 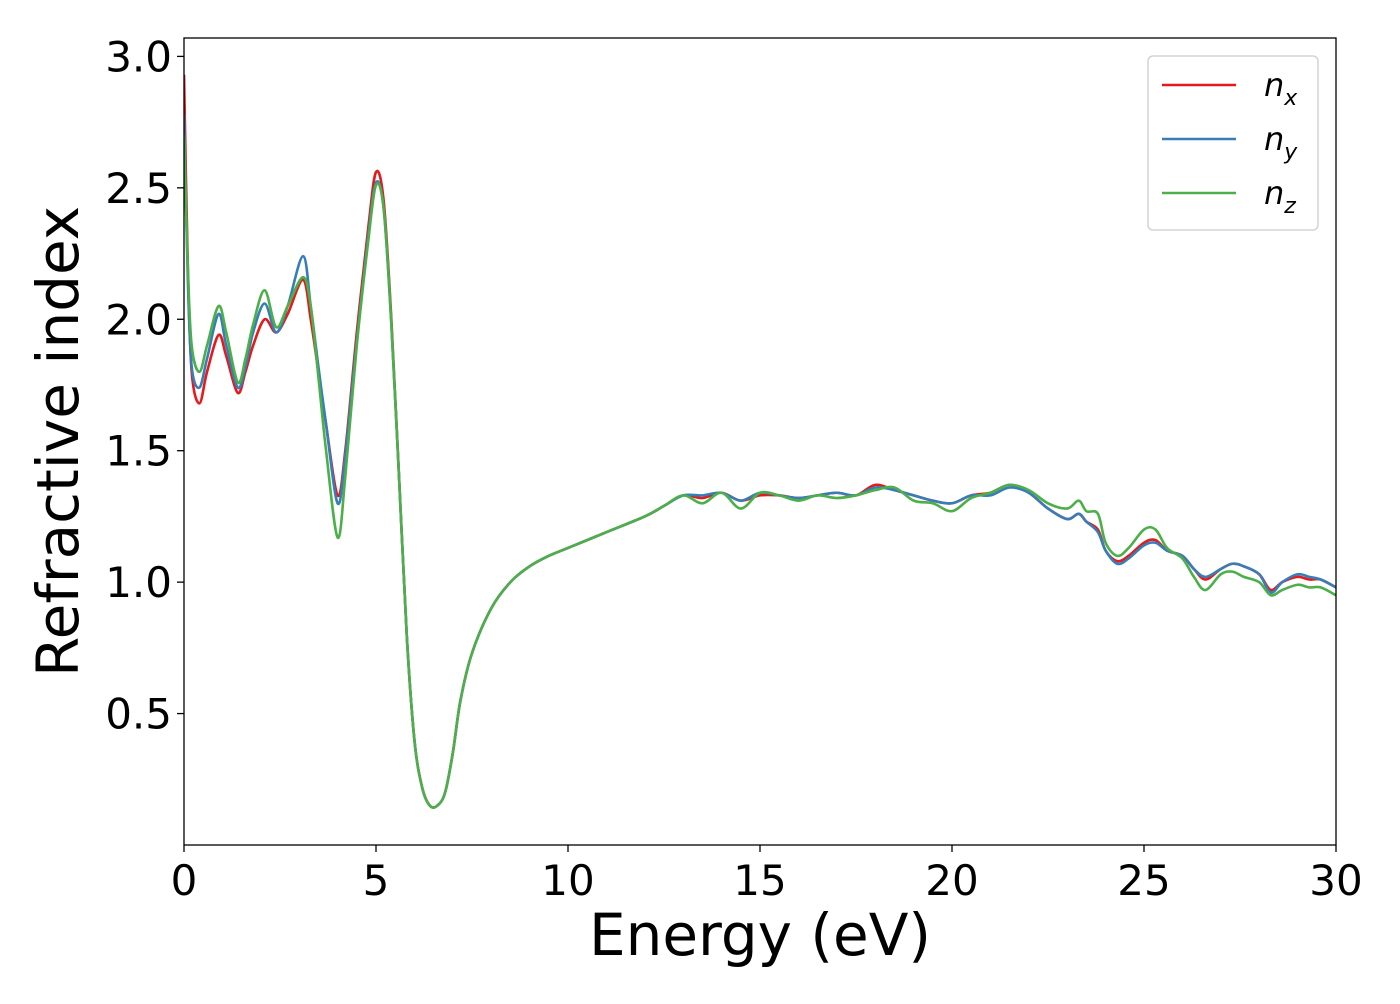 I want to click on y-tick-label: 0.5, so click(x=138, y=714).